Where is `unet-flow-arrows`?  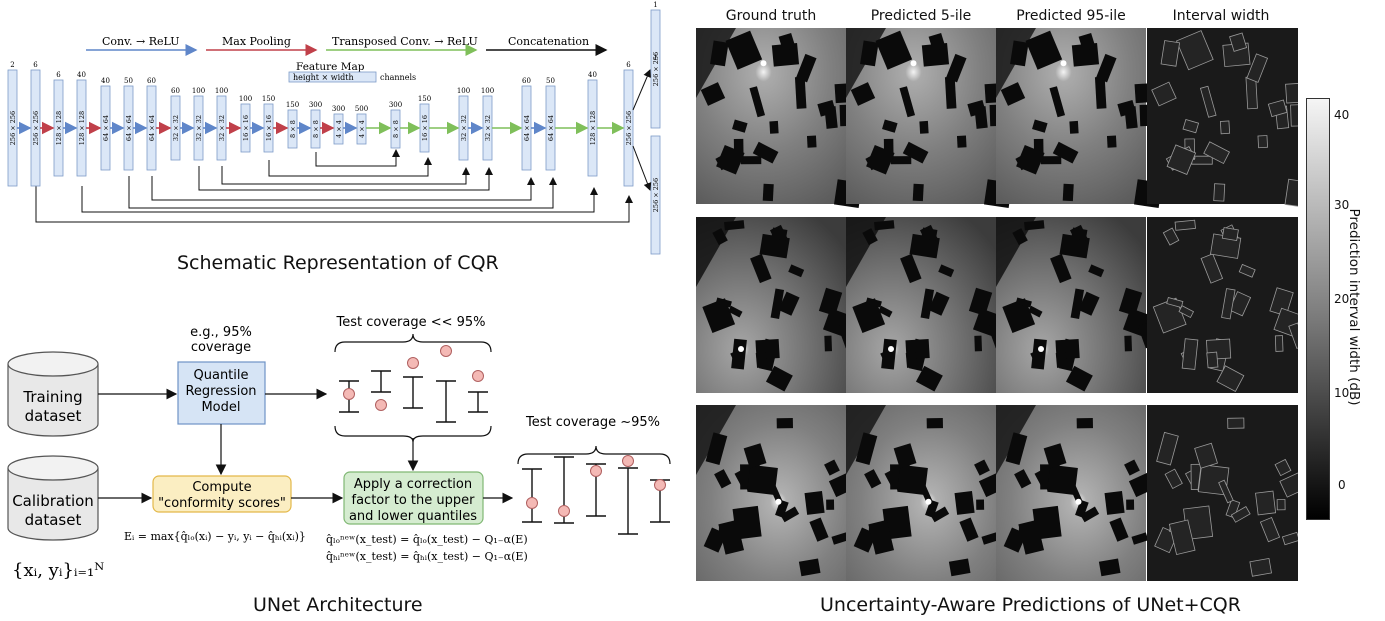 unet-flow-arrows is located at coordinates (334, 130).